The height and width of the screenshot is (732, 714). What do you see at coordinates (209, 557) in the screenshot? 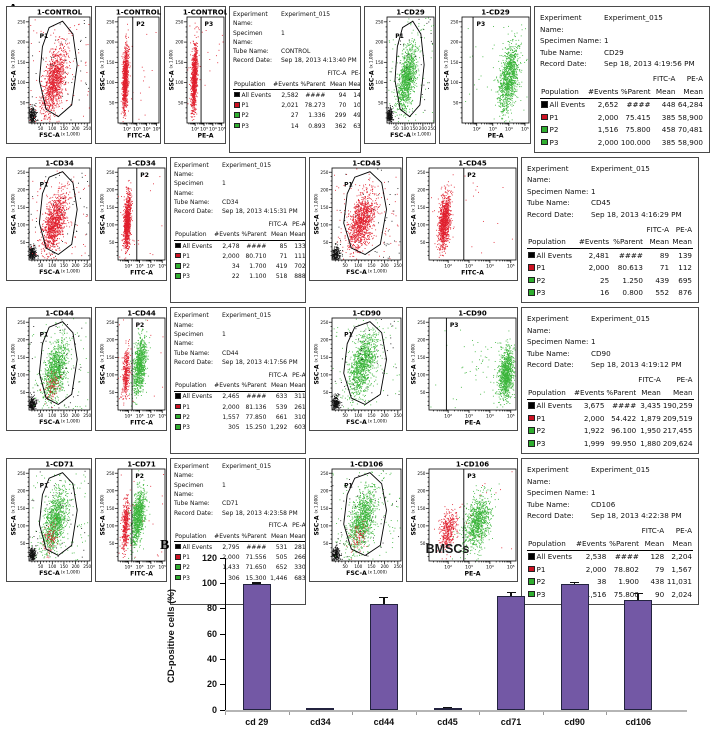
I see `y-tick-label: 120` at bounding box center [209, 557].